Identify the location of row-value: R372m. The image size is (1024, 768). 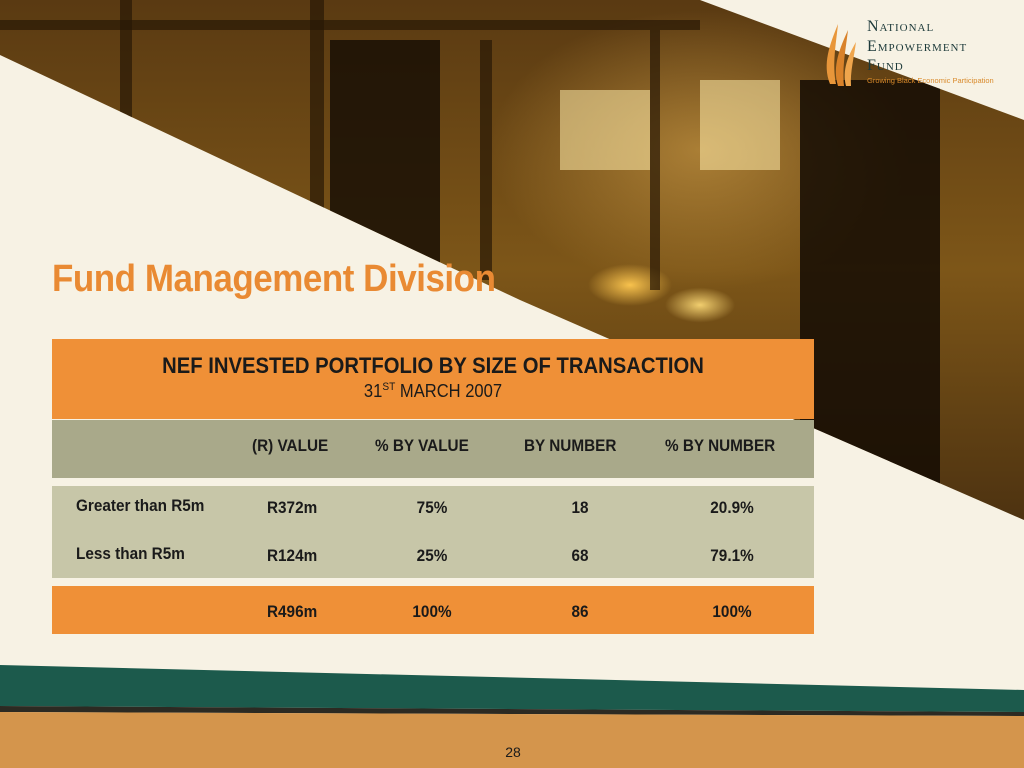
(292, 507).